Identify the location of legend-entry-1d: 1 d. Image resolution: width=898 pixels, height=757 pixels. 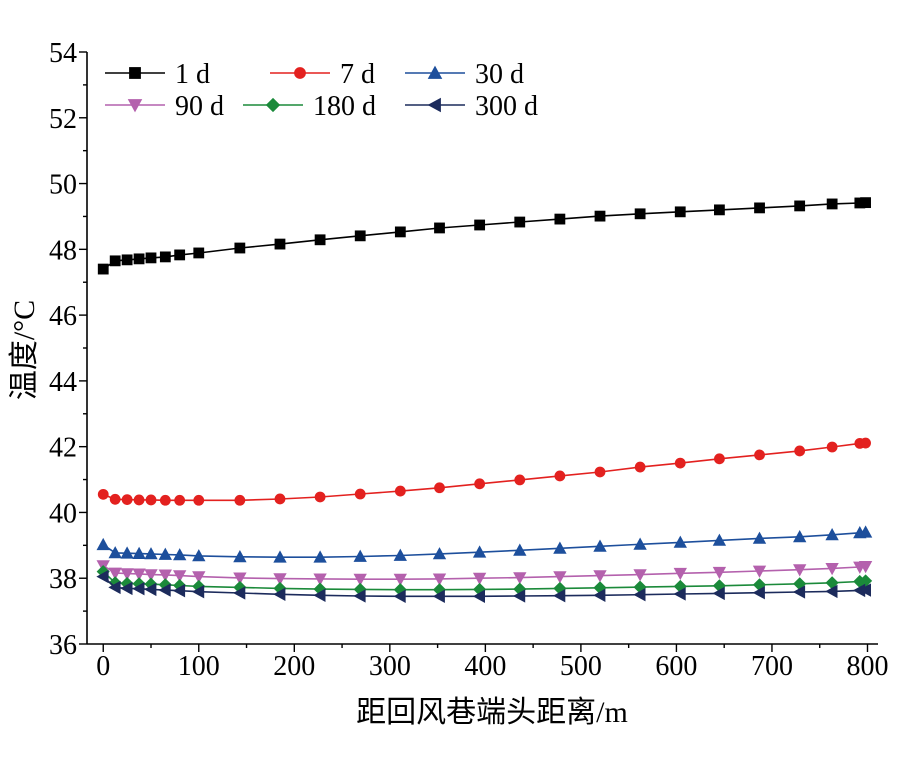
(157, 74).